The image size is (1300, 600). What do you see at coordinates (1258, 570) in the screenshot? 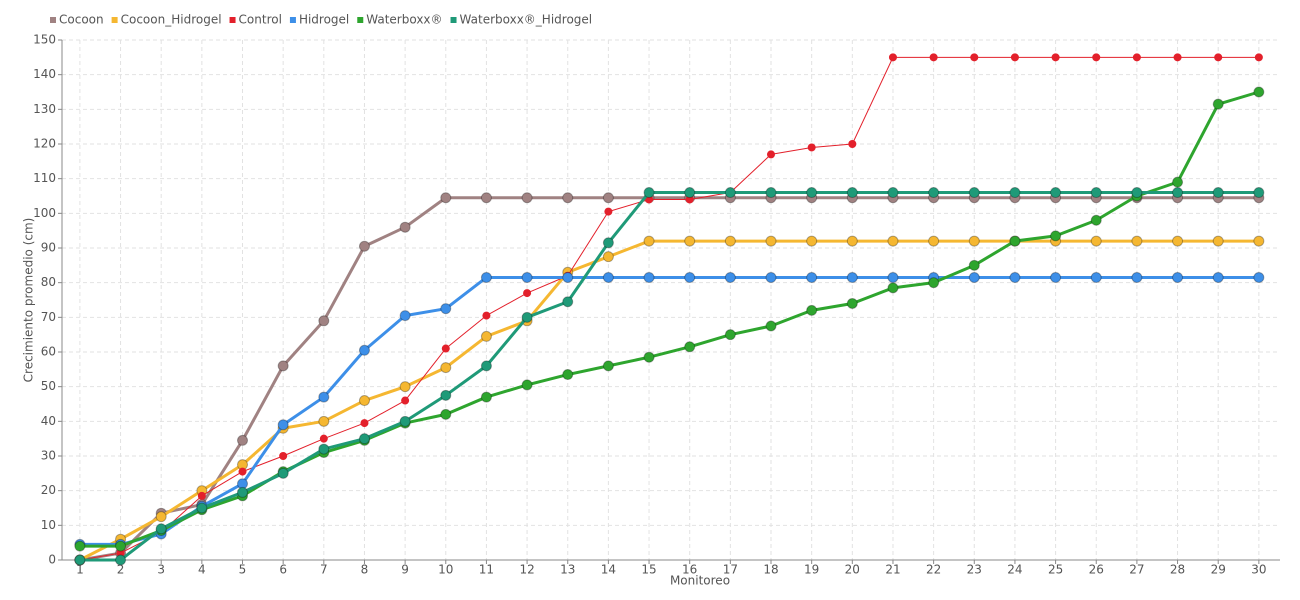
I see `x-tick-label: 30` at bounding box center [1258, 570].